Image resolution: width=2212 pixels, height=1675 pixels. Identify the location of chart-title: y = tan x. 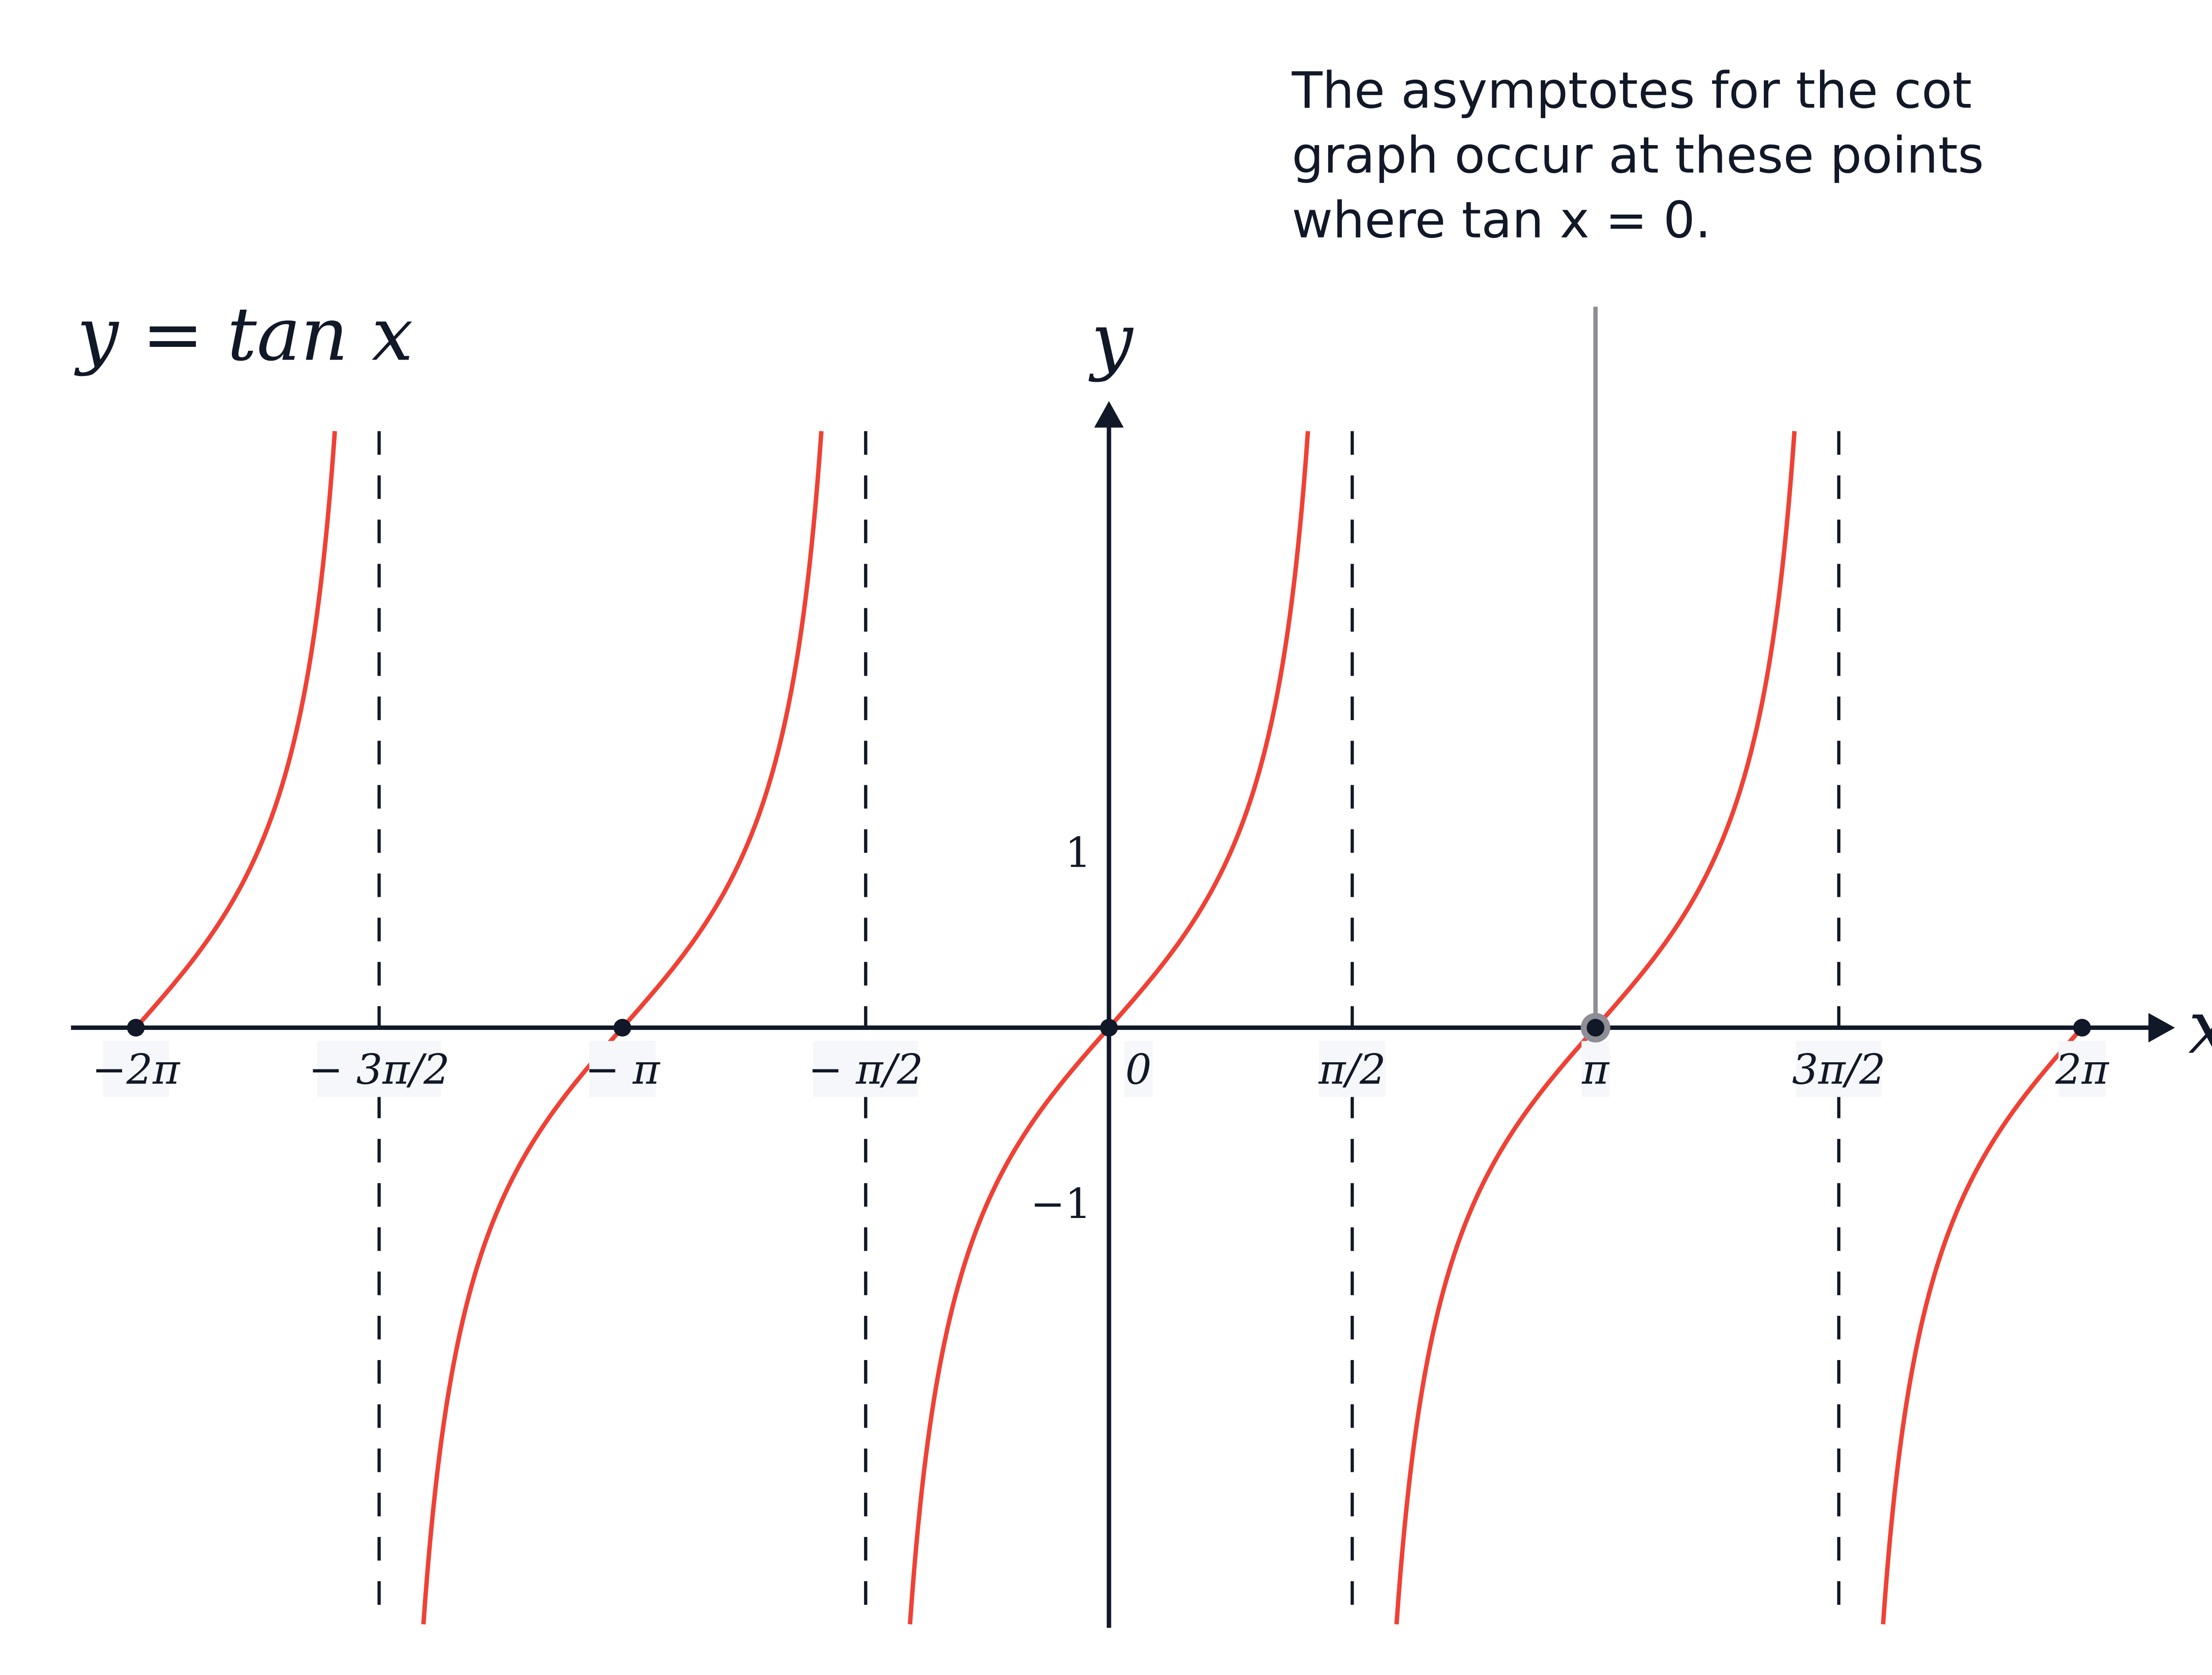
(244, 334).